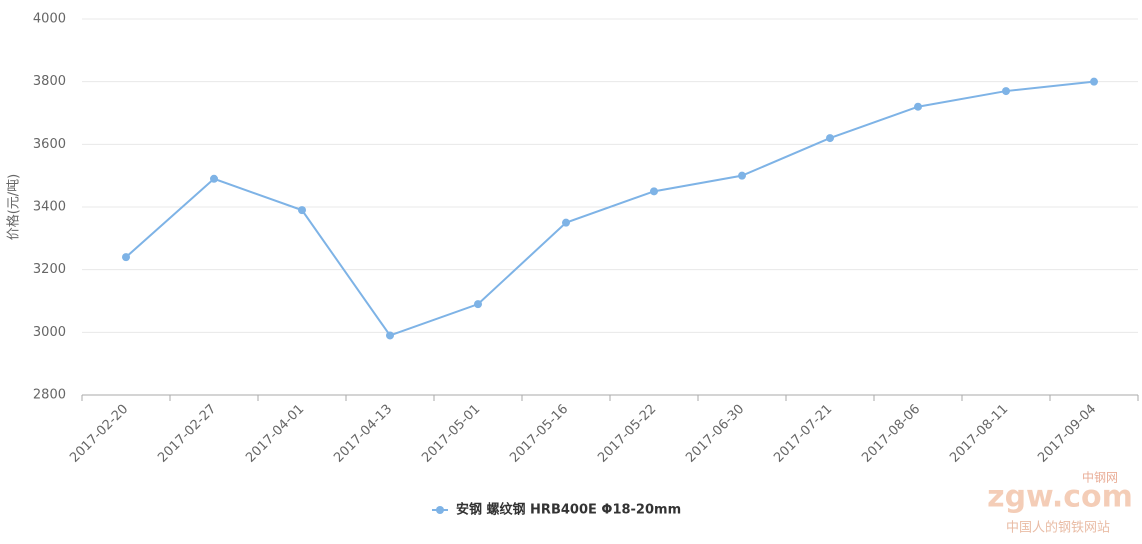 Image resolution: width=1142 pixels, height=544 pixels. What do you see at coordinates (49, 395) in the screenshot?
I see `y-tick-label: 2800` at bounding box center [49, 395].